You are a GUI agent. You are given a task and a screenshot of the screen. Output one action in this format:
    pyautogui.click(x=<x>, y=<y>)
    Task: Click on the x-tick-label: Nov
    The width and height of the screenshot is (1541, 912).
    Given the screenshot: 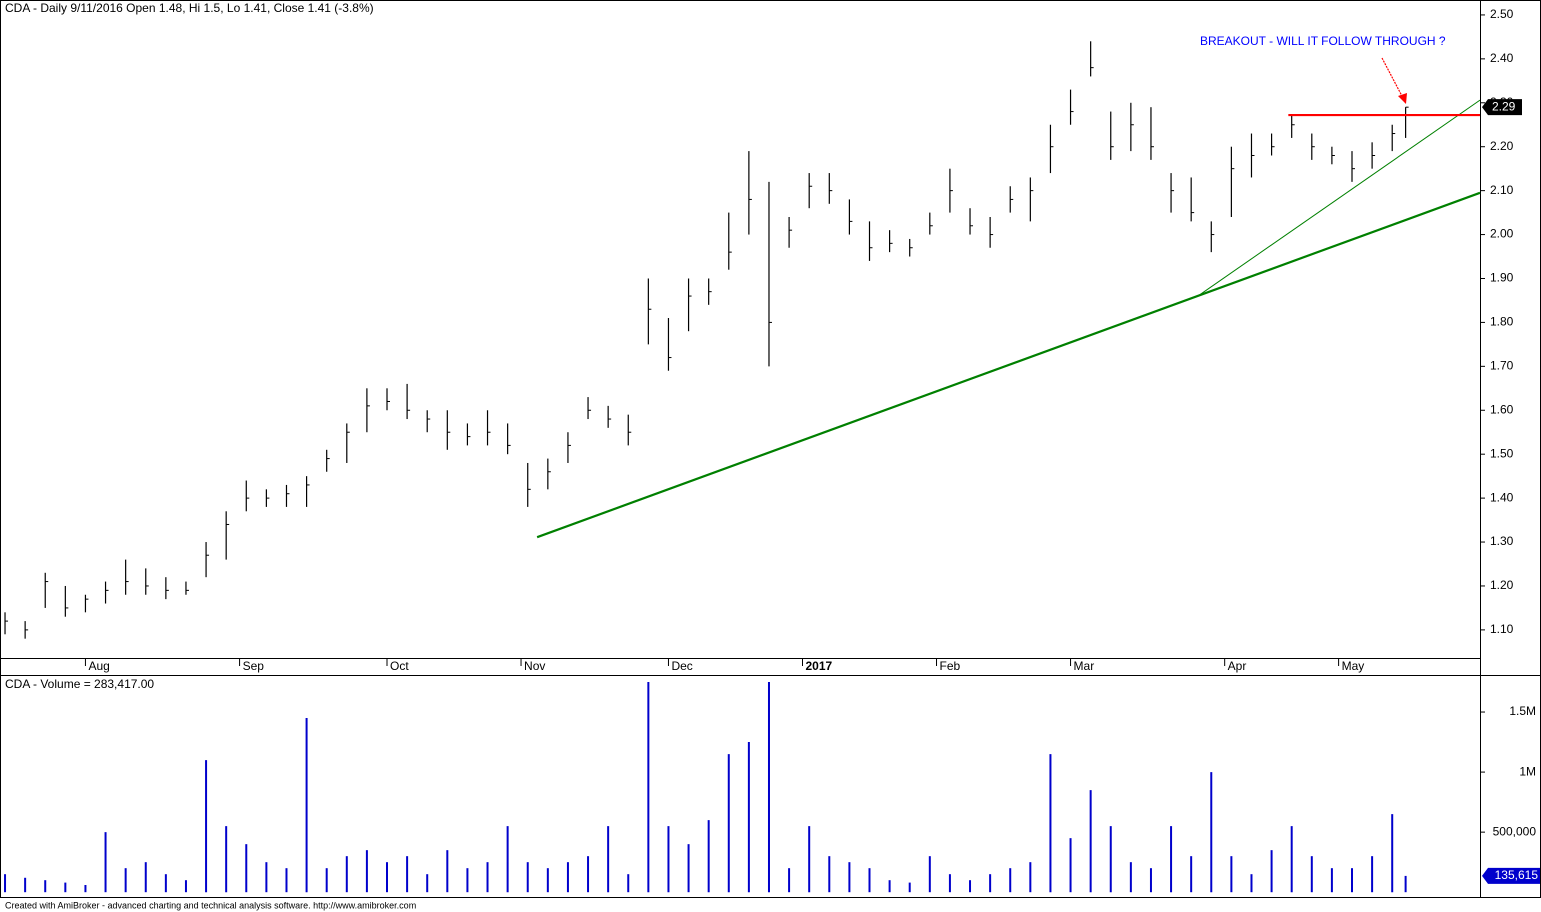 What is the action you would take?
    pyautogui.click(x=534, y=666)
    